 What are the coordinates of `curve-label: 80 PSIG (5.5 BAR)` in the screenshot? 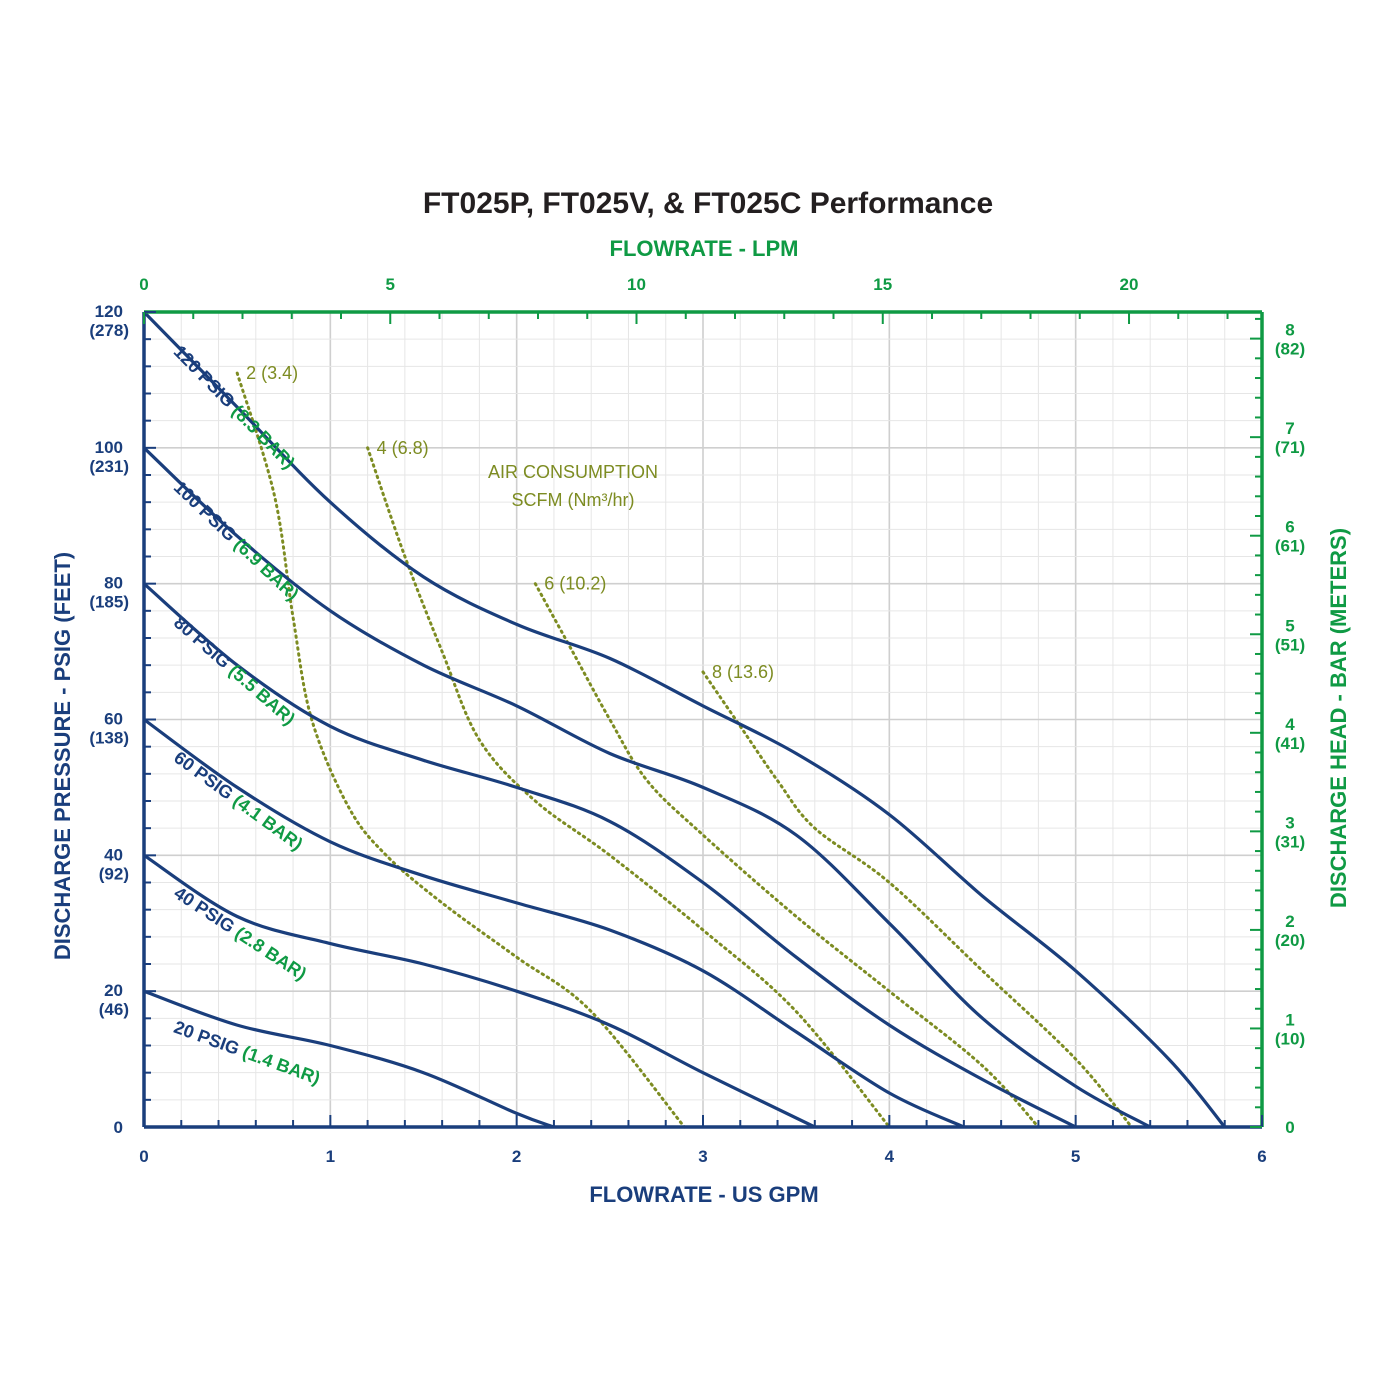 It's located at (234, 670).